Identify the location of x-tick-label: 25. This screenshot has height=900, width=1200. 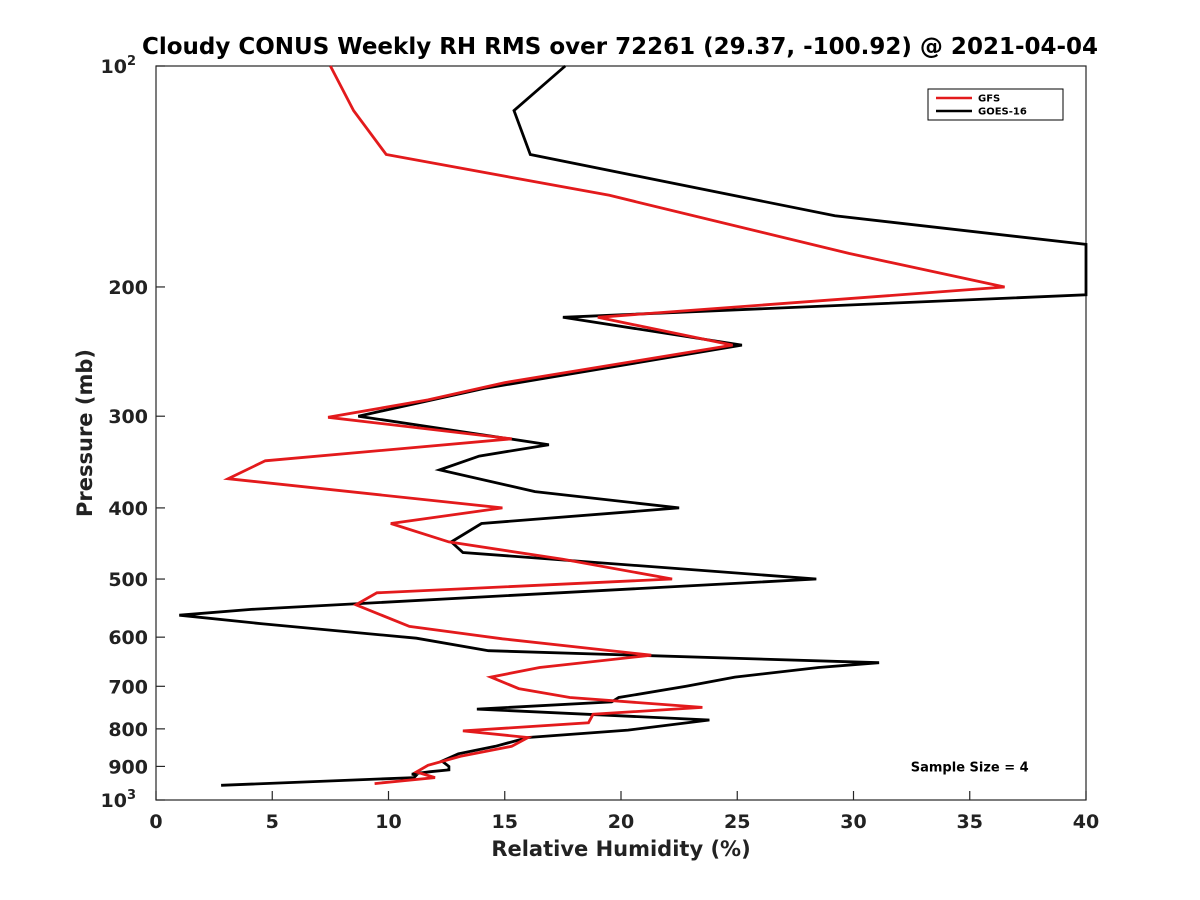
(737, 822).